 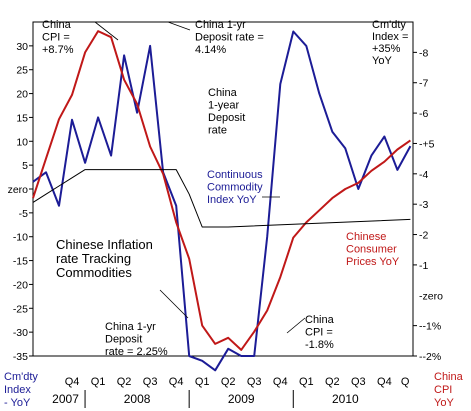 What do you see at coordinates (94, 272) in the screenshot?
I see `annotation-5-line-2: Commodities` at bounding box center [94, 272].